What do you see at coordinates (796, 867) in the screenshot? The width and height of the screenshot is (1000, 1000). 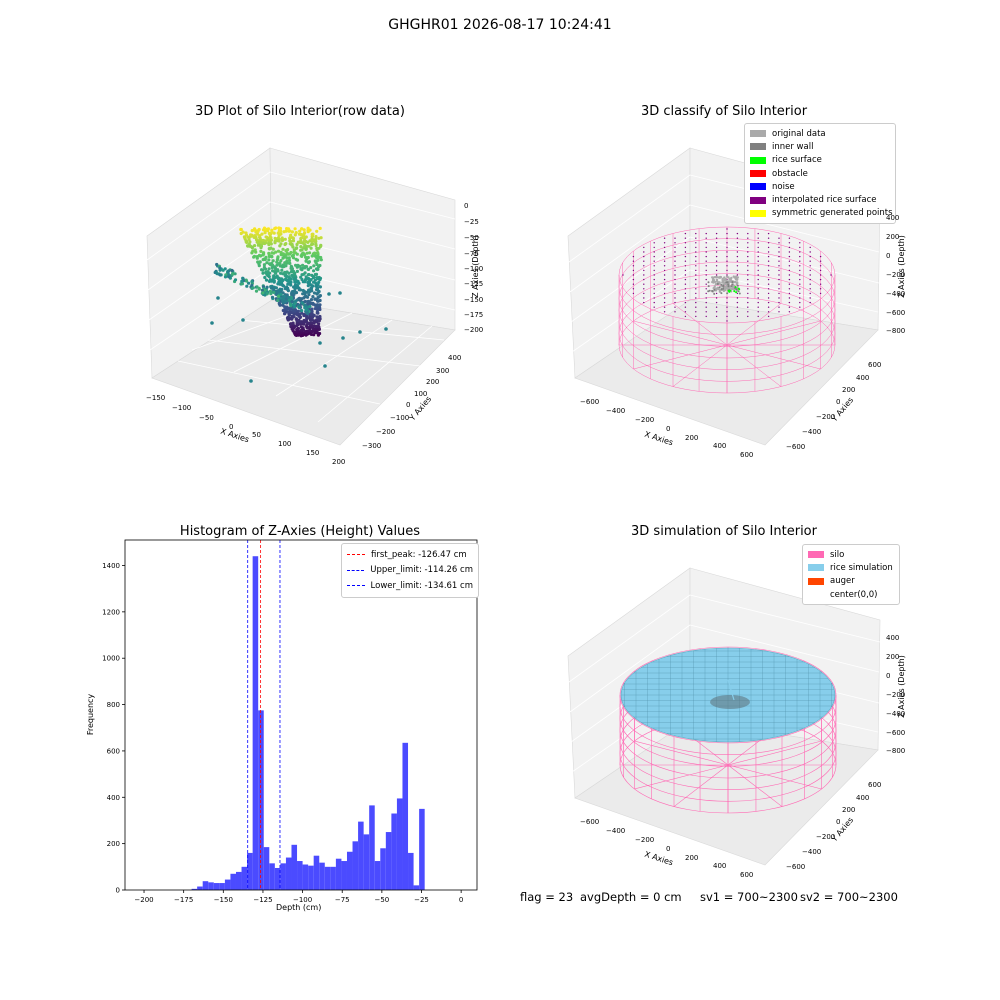 I see `sim-ytick-0: −600` at bounding box center [796, 867].